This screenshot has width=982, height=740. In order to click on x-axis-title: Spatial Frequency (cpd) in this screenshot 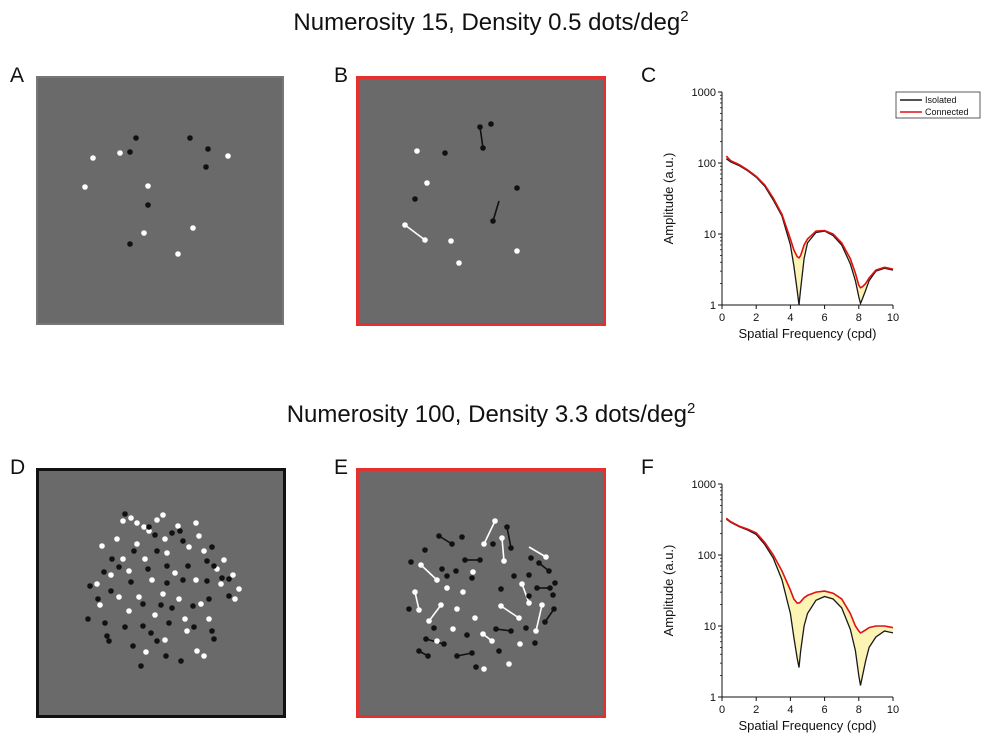, I will do `click(807, 725)`.